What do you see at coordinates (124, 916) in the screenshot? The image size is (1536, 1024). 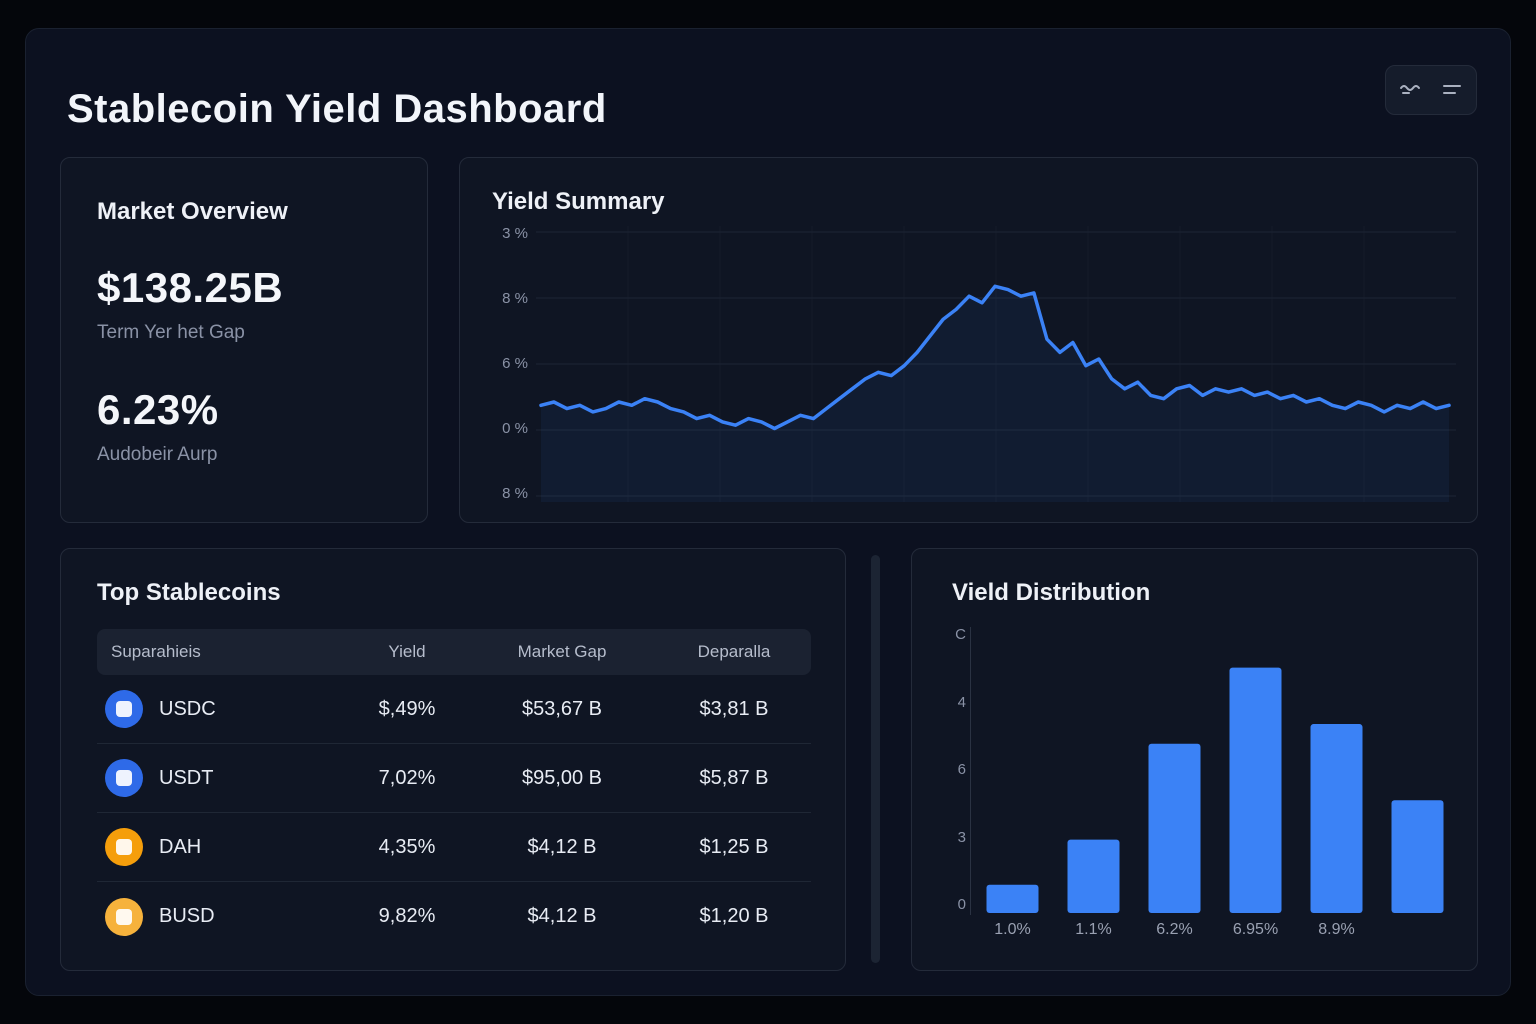 I see `busd-icon` at bounding box center [124, 916].